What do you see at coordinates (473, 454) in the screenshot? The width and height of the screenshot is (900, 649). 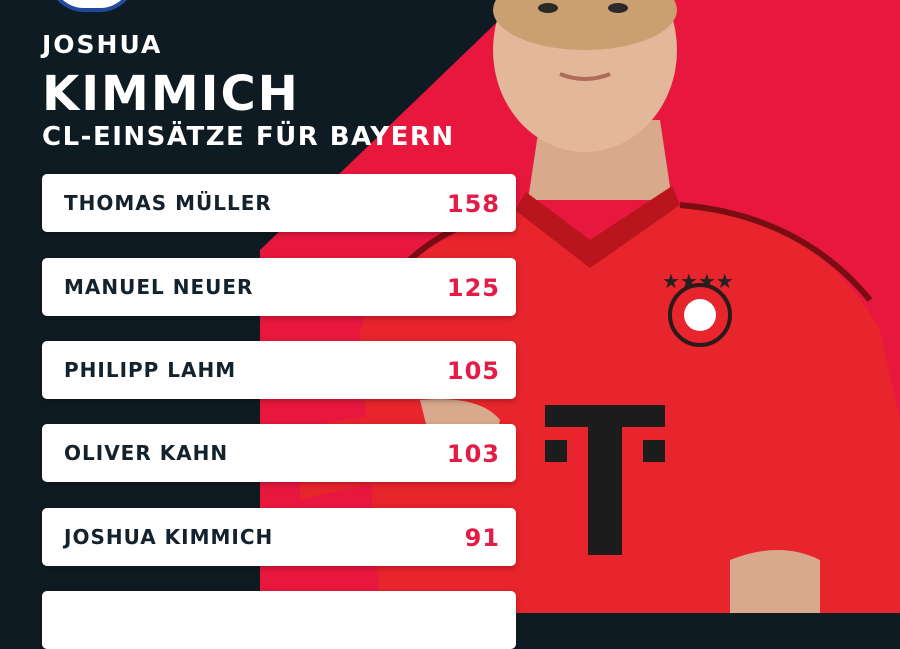 I see `appearance-count: 103` at bounding box center [473, 454].